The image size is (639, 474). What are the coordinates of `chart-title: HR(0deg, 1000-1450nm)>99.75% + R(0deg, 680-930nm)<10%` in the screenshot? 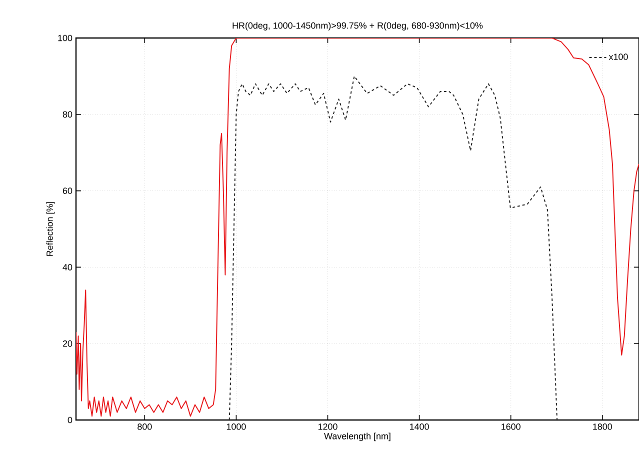 It's located at (357, 26).